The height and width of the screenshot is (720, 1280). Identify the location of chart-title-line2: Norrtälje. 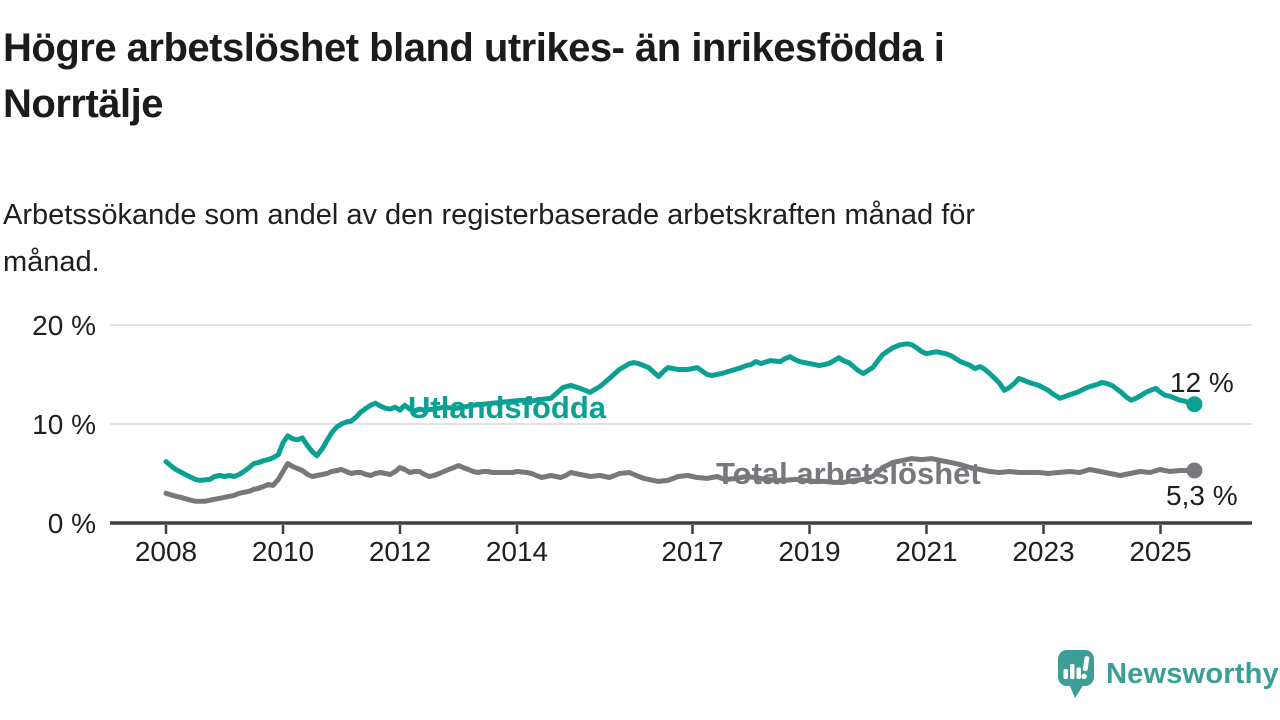
(83, 104).